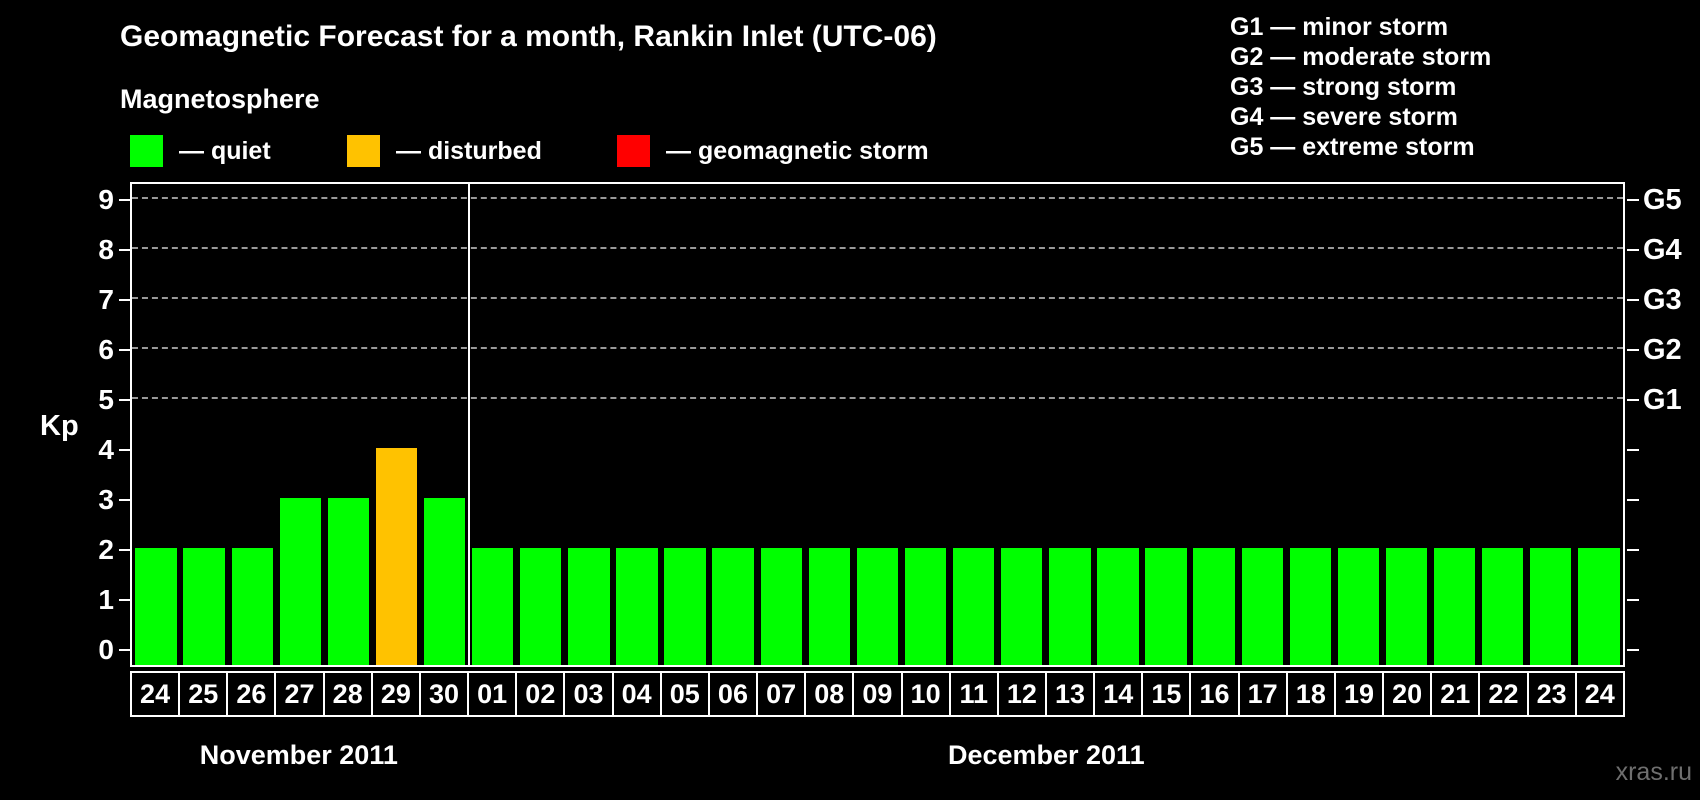  Describe the element at coordinates (106, 249) in the screenshot. I see `y-tick-label-8: 8` at that location.